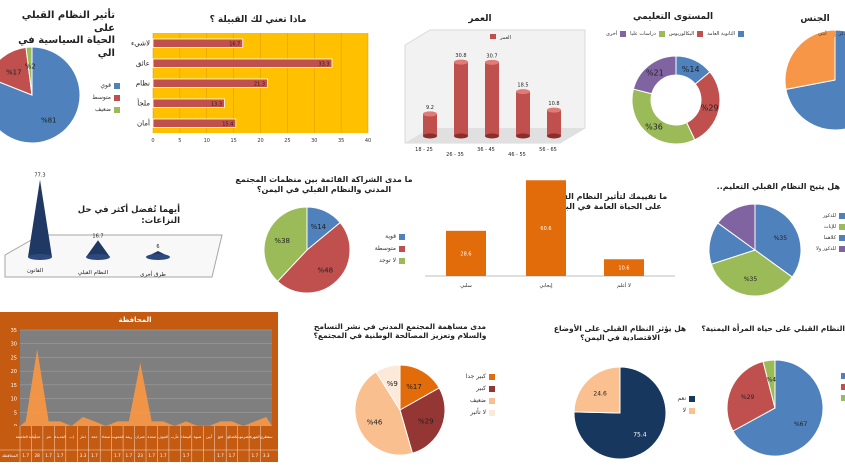 Image resolution: width=845 pixels, height=475 pixels. What do you see at coordinates (841, 389) in the screenshot?
I see `legend-women` at bounding box center [841, 389].